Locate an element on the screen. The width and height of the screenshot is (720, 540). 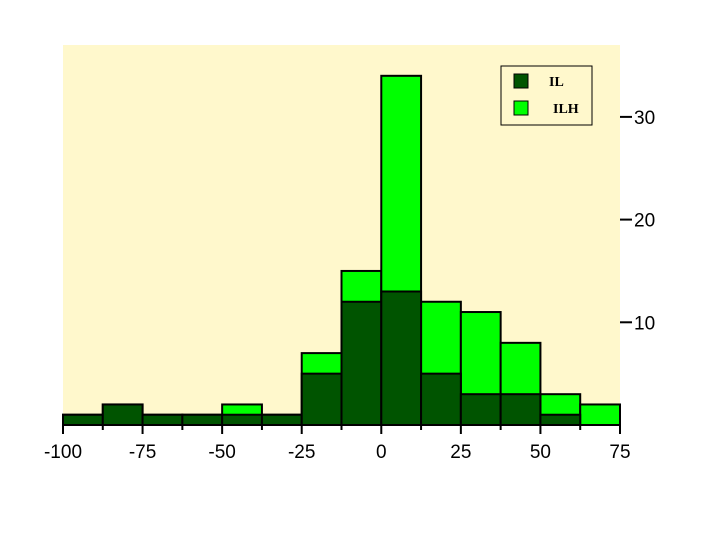
y-tick-label: 20 is located at coordinates (644, 221).